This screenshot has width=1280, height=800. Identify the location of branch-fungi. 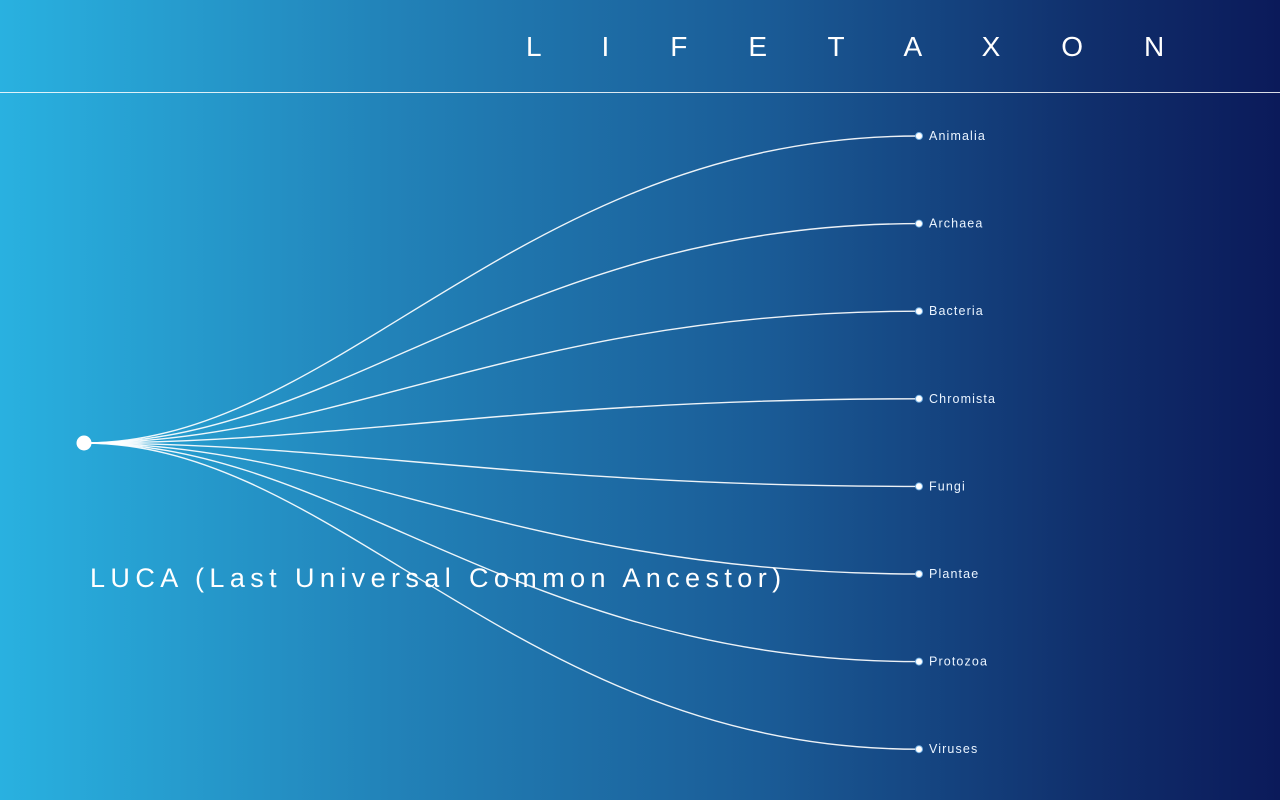
(501, 465).